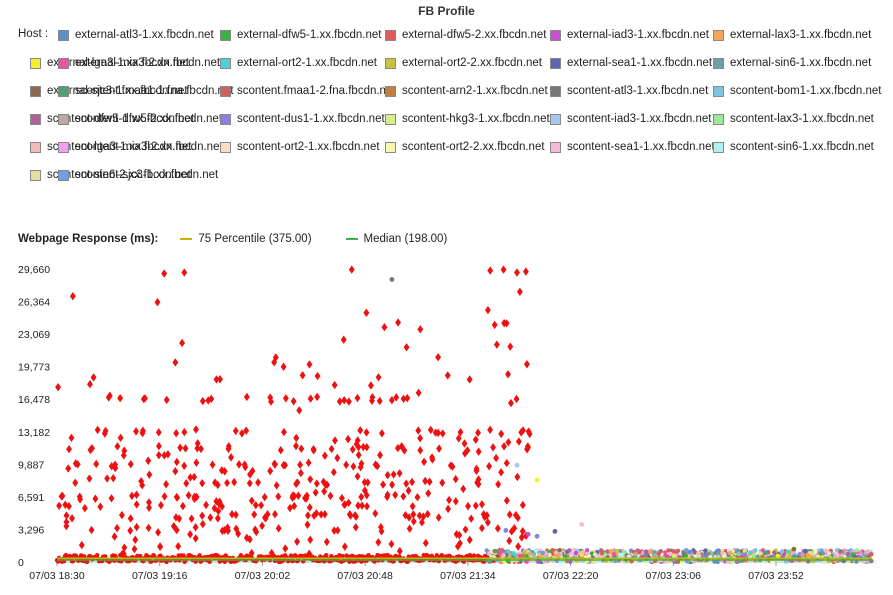 The image size is (893, 595). Describe the element at coordinates (149, 147) in the screenshot. I see `legend-label: scontent-mia3-2.xx.fbcdn.net` at that location.